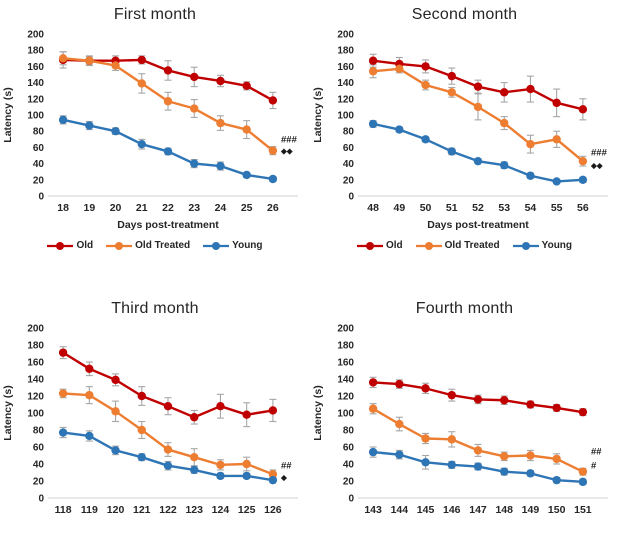 The image size is (619, 541). What do you see at coordinates (425, 510) in the screenshot?
I see `svg-text: 145` at bounding box center [425, 510].